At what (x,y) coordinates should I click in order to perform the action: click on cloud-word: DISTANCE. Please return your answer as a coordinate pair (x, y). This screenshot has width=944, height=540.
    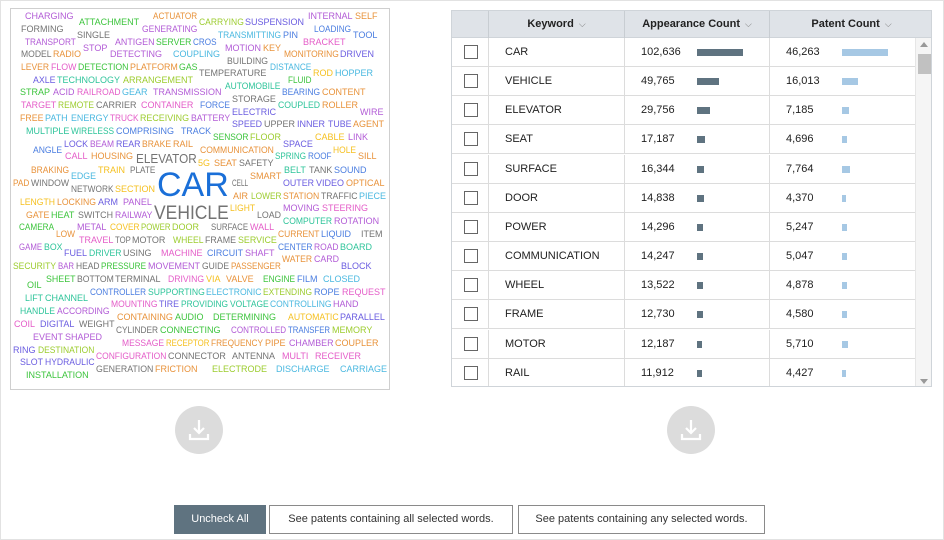
    Looking at the image, I should click on (290, 67).